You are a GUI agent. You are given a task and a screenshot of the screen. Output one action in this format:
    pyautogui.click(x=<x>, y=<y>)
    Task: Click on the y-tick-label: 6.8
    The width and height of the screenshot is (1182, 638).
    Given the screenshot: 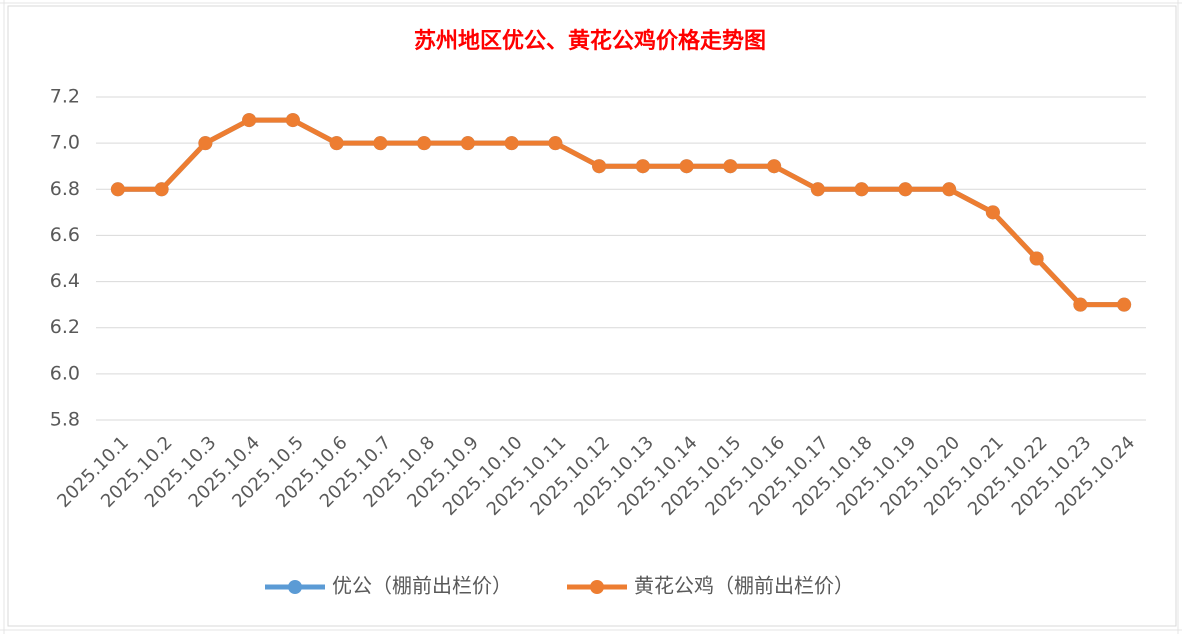 What is the action you would take?
    pyautogui.click(x=65, y=189)
    